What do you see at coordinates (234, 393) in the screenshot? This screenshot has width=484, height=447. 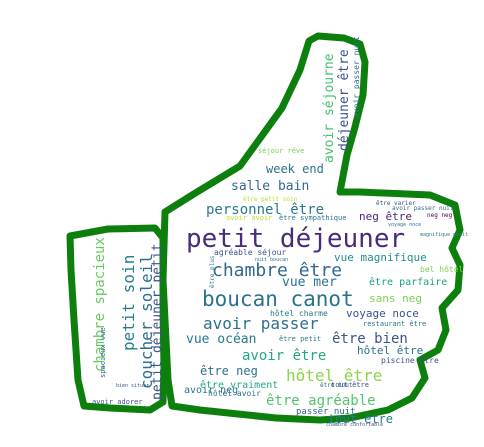 I see `word: hôtel avoir` at bounding box center [234, 393].